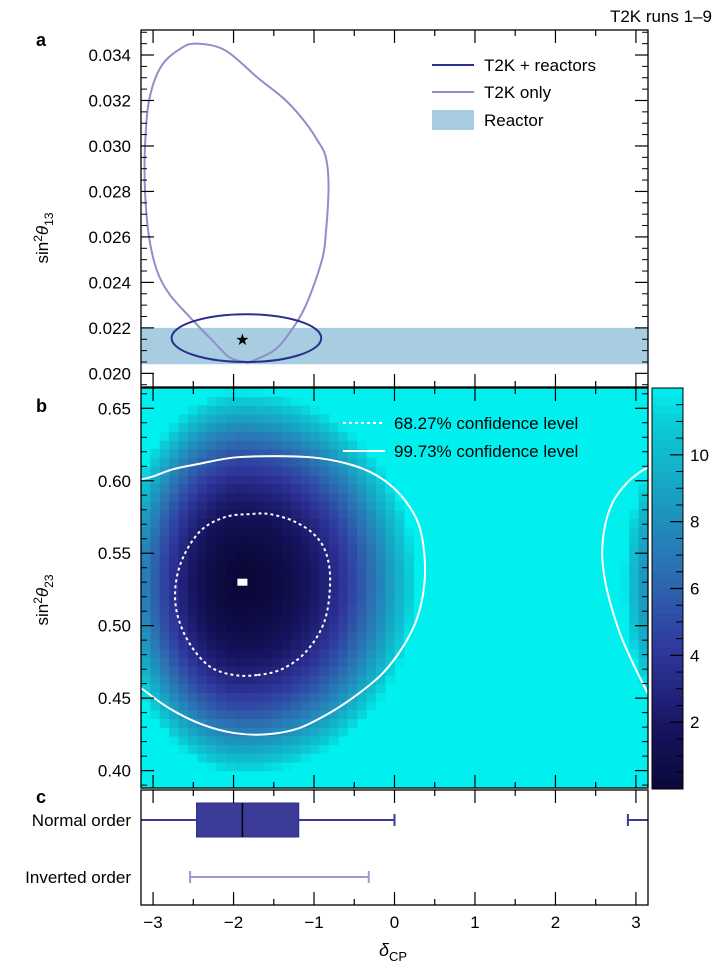 The height and width of the screenshot is (972, 722). Describe the element at coordinates (109, 373) in the screenshot. I see `panel-a-y-tick-label: 0.020` at that location.